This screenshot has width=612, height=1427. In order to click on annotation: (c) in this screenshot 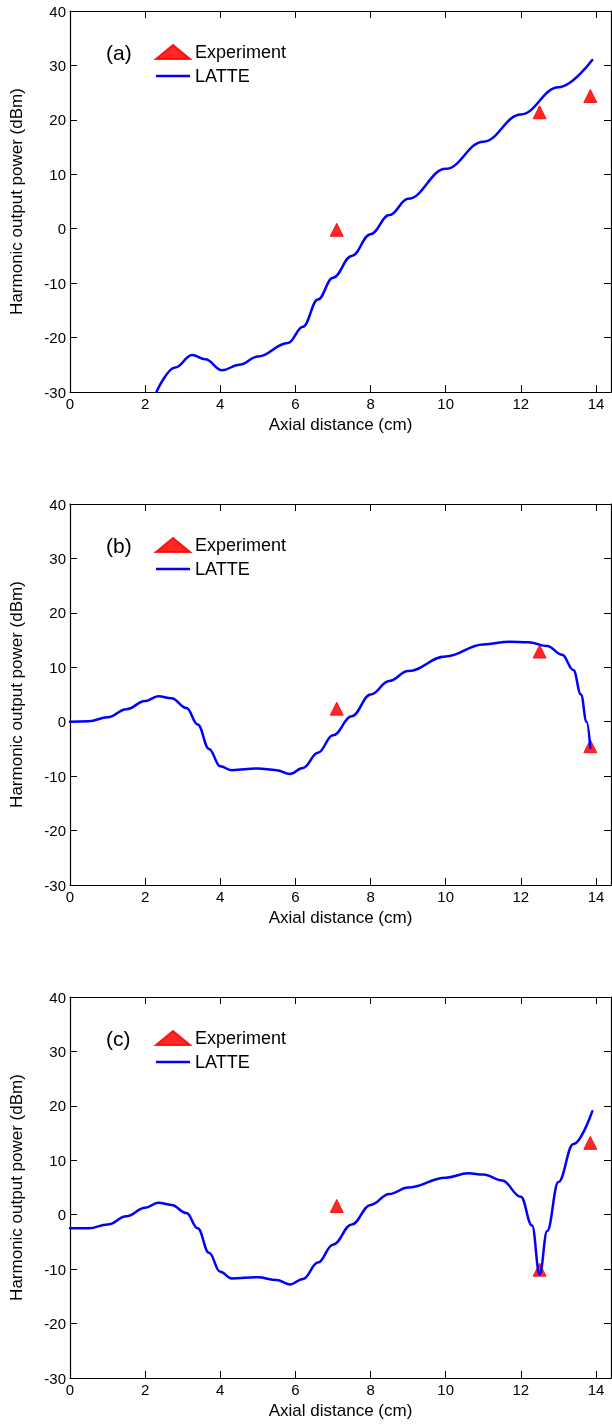, I will do `click(118, 1038)`.